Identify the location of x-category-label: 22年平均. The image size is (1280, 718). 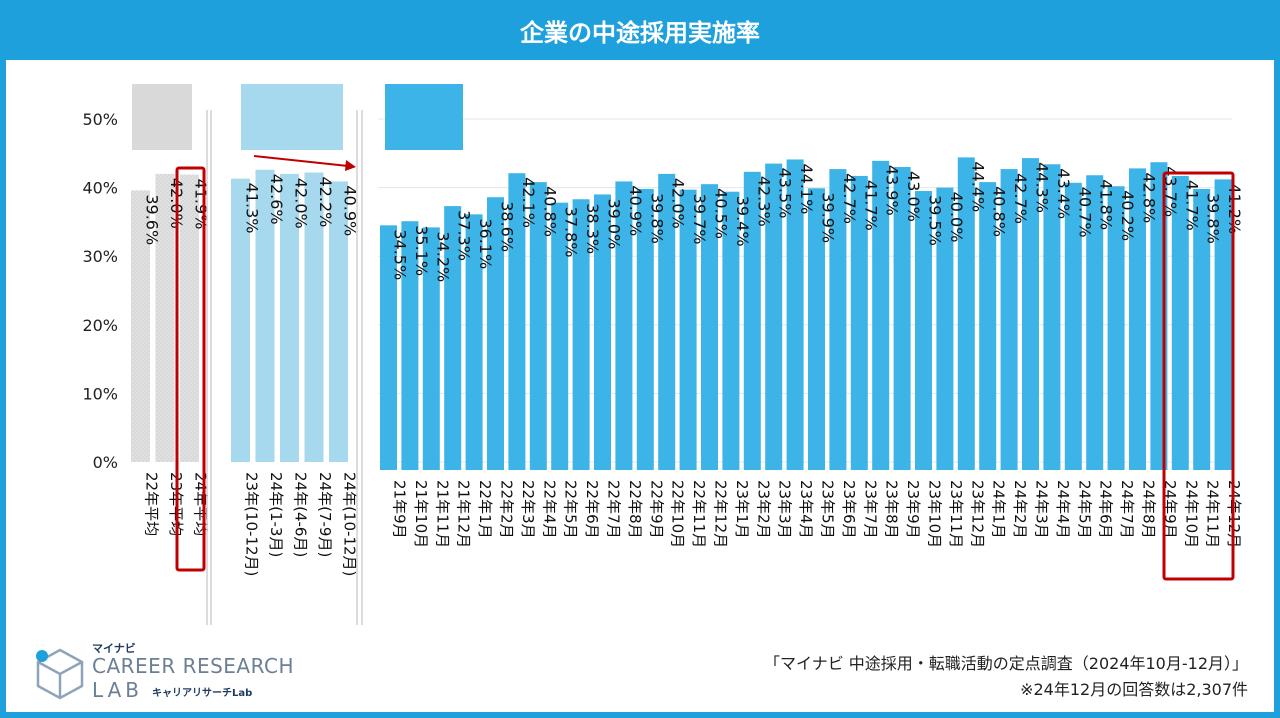
(152, 504).